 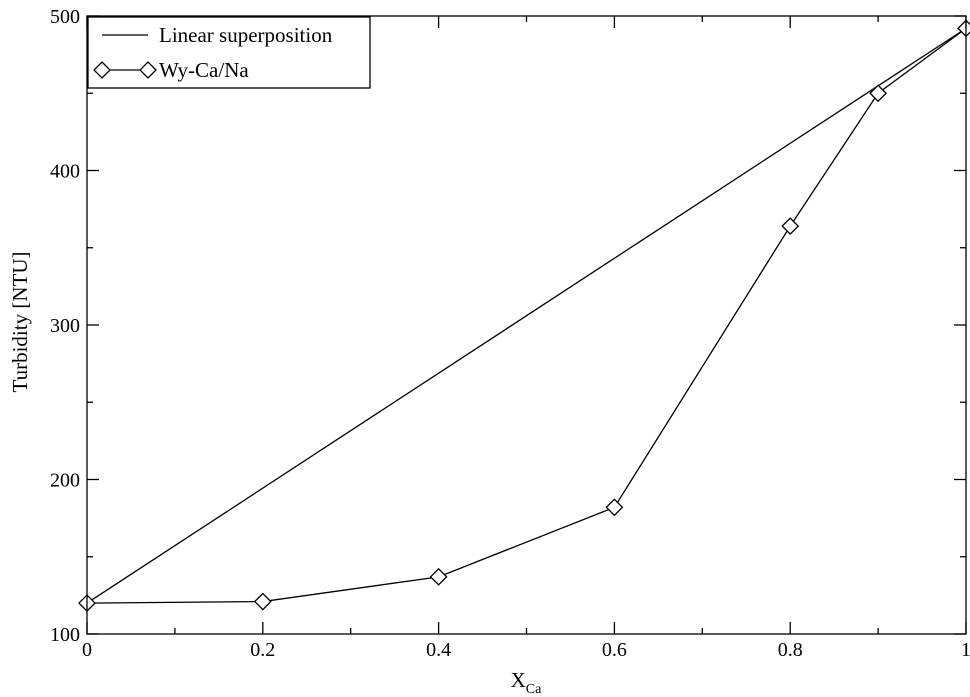 What do you see at coordinates (614, 650) in the screenshot?
I see `x-tick-label: 0.6` at bounding box center [614, 650].